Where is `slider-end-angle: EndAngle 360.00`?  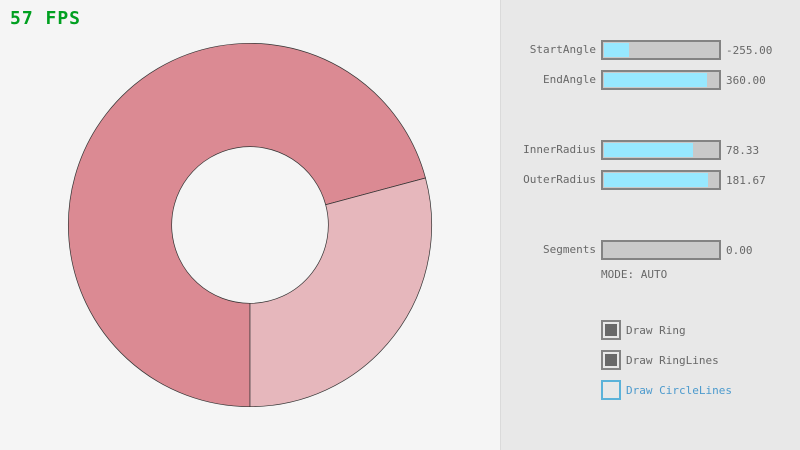 slider-end-angle: EndAngle 360.00 is located at coordinates (650, 80).